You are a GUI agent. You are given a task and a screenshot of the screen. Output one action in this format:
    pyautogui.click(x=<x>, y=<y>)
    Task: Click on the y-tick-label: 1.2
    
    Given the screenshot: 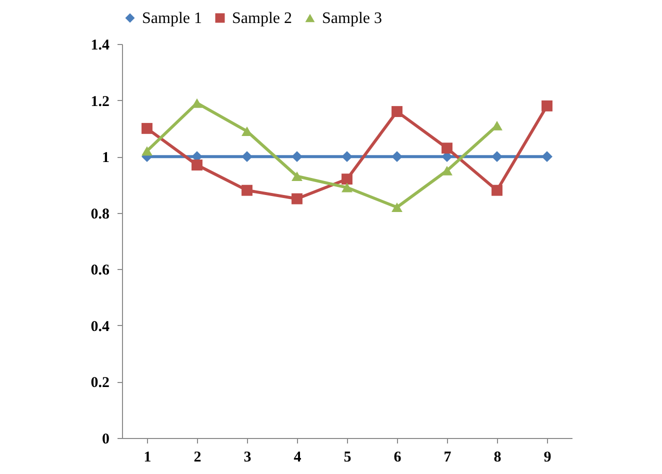 What is the action you would take?
    pyautogui.click(x=100, y=102)
    